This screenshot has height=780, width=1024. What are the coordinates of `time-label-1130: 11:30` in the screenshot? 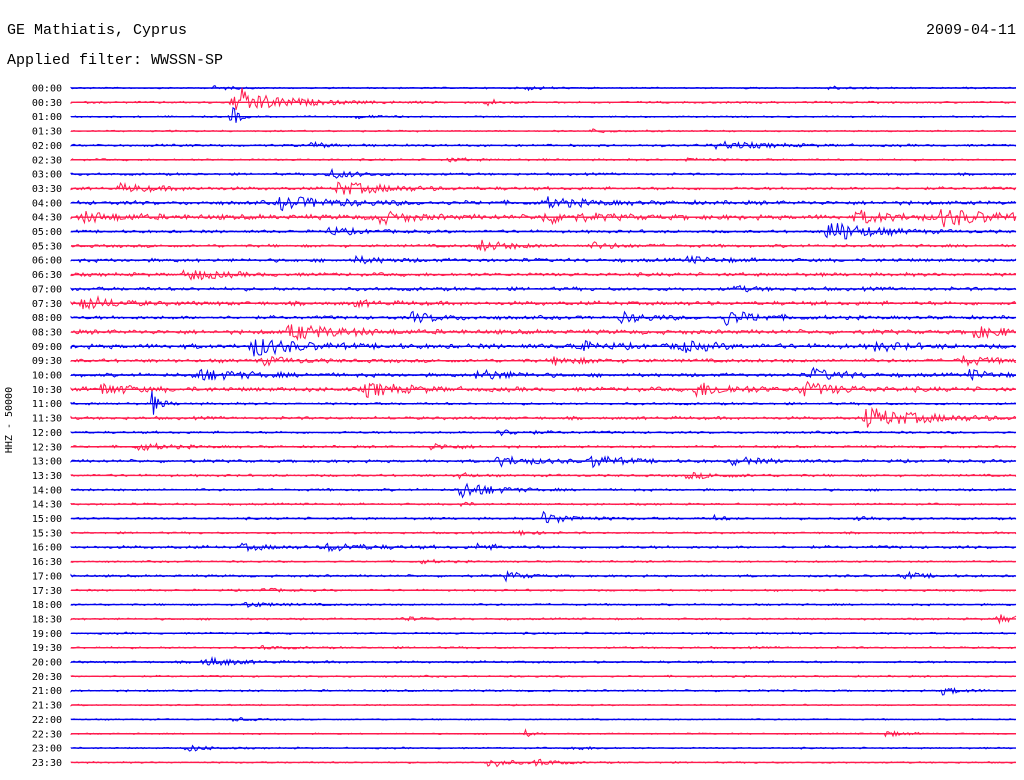 It's located at (47, 419).